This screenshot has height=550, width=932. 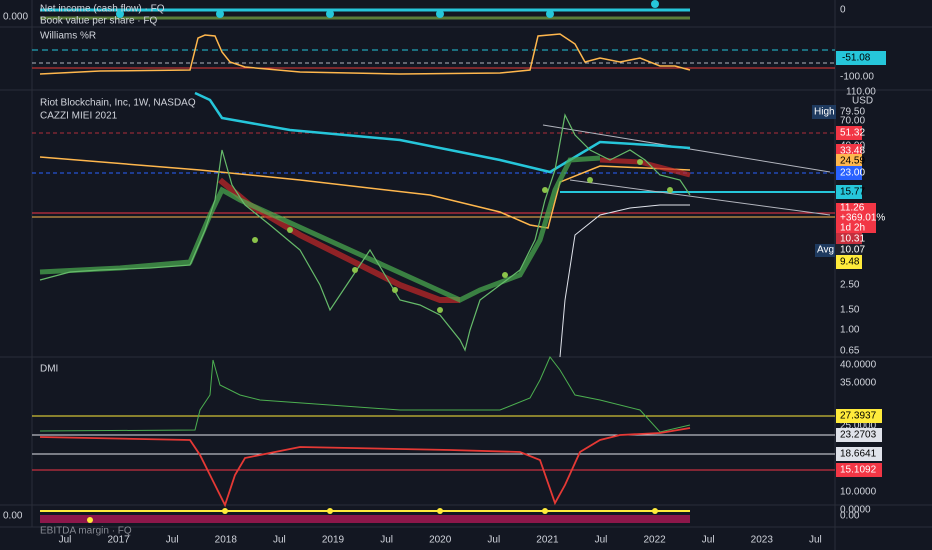 I want to click on williams-tag: -51.08, so click(x=856, y=58).